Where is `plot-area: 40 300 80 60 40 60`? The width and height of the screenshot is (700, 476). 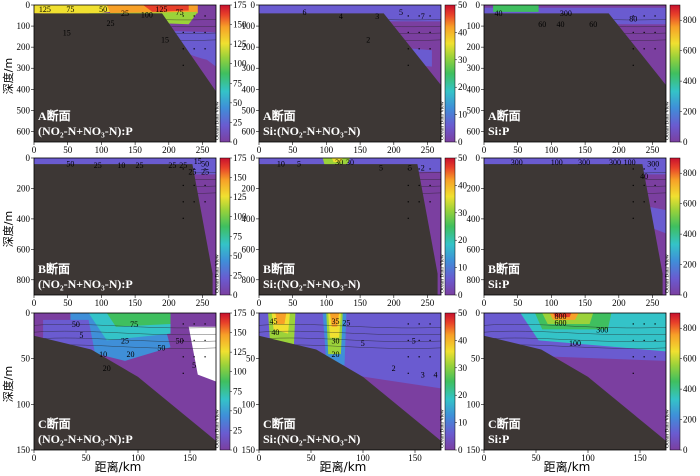 plot-area: 40 300 80 60 40 60 is located at coordinates (575, 73).